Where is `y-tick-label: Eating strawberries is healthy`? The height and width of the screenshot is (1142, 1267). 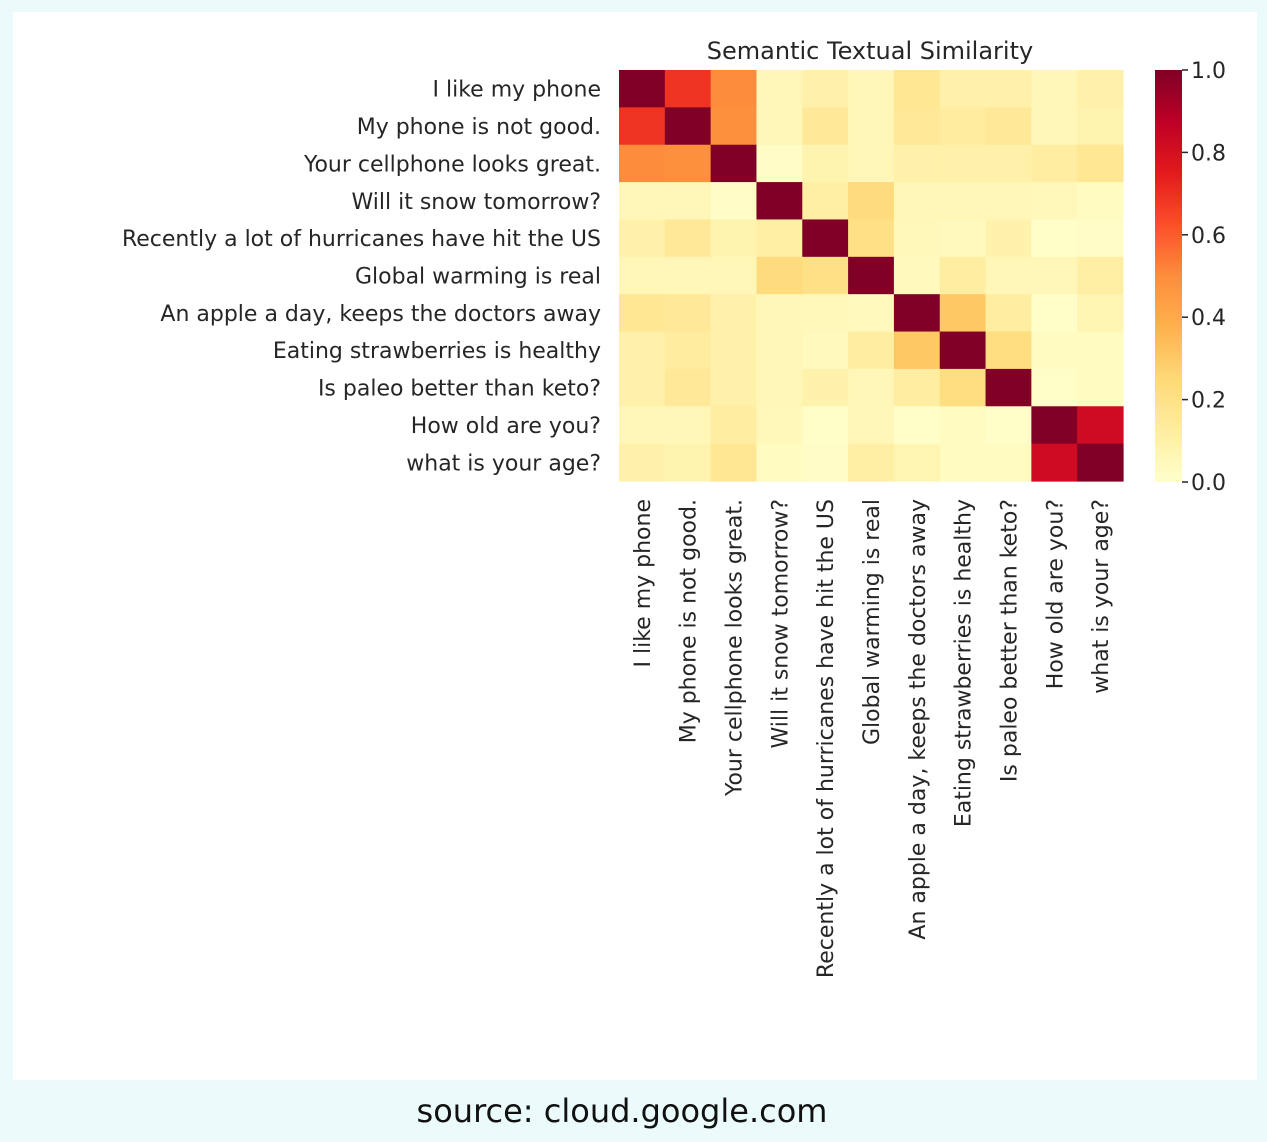 y-tick-label: Eating strawberries is healthy is located at coordinates (437, 351).